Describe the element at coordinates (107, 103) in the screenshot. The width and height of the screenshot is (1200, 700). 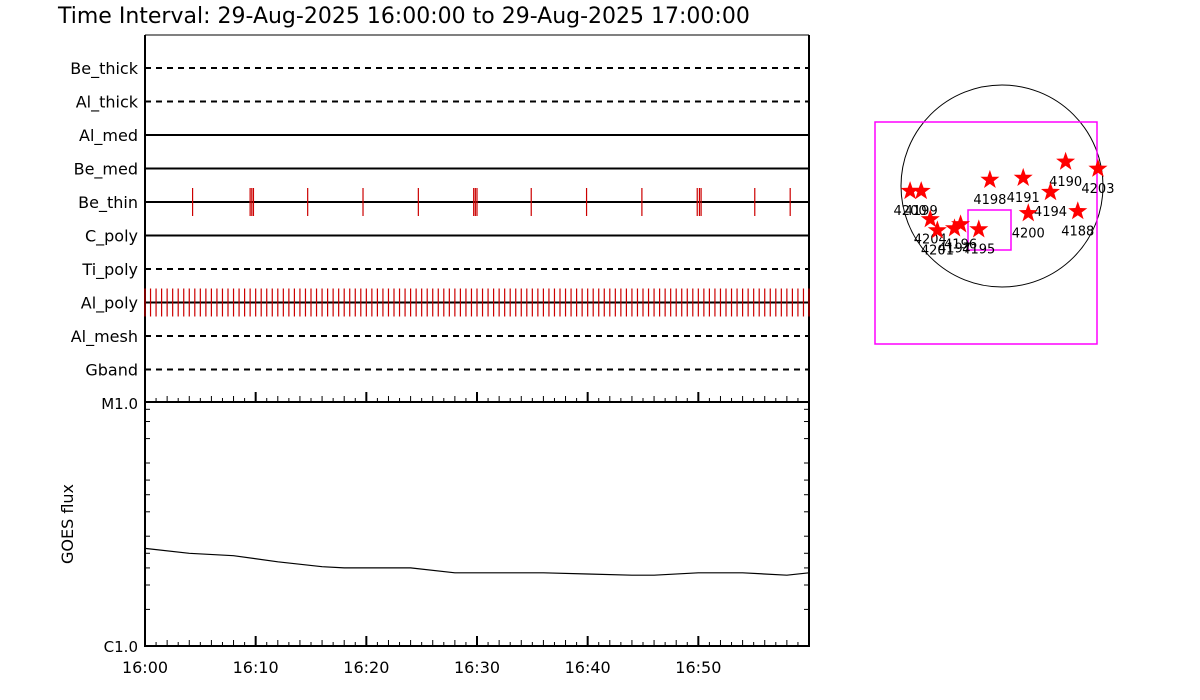
I see `filter-row-label: Al_thick` at that location.